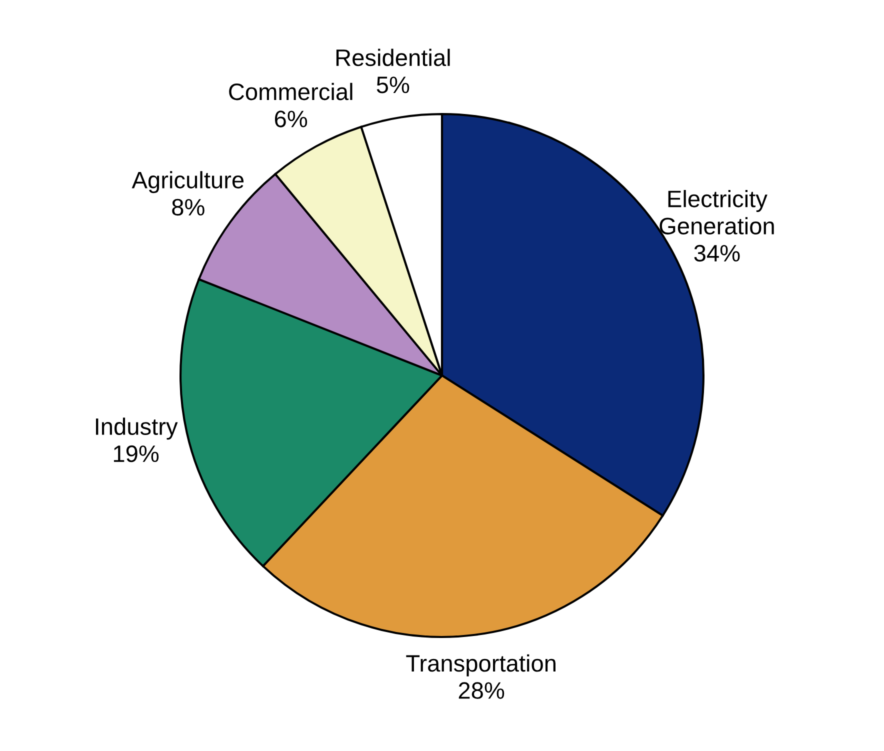 Image resolution: width=884 pixels, height=751 pixels. What do you see at coordinates (481, 690) in the screenshot?
I see `data-label: 28%` at bounding box center [481, 690].